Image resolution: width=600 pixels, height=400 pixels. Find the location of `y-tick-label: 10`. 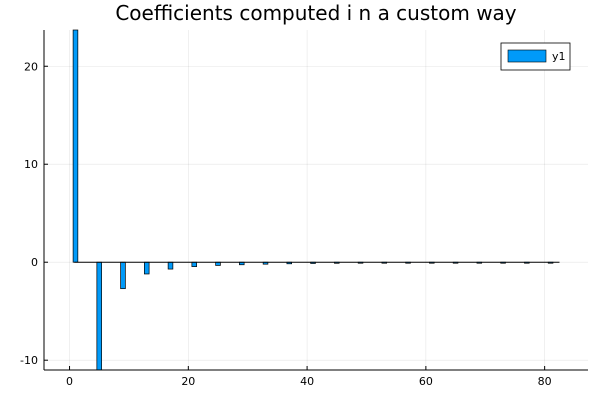

y-tick-label: 10 is located at coordinates (31, 164).